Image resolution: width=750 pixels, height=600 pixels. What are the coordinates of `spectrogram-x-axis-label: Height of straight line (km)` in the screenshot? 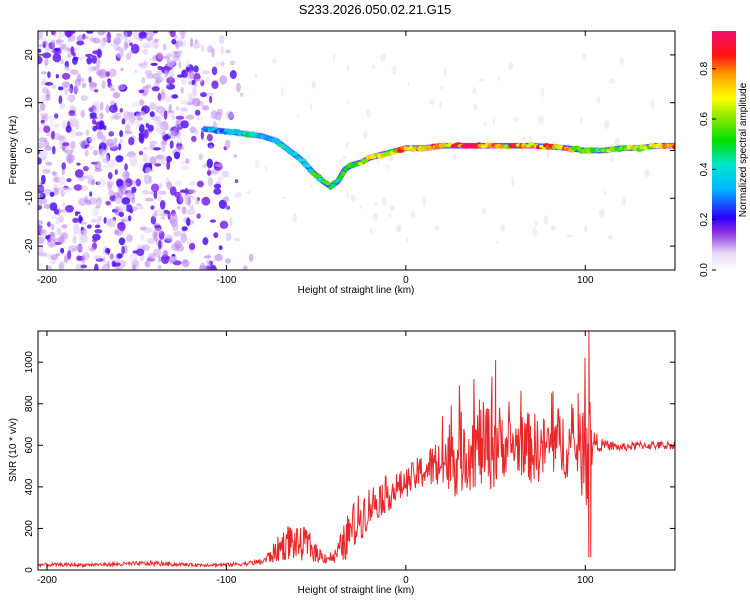 It's located at (356, 290).